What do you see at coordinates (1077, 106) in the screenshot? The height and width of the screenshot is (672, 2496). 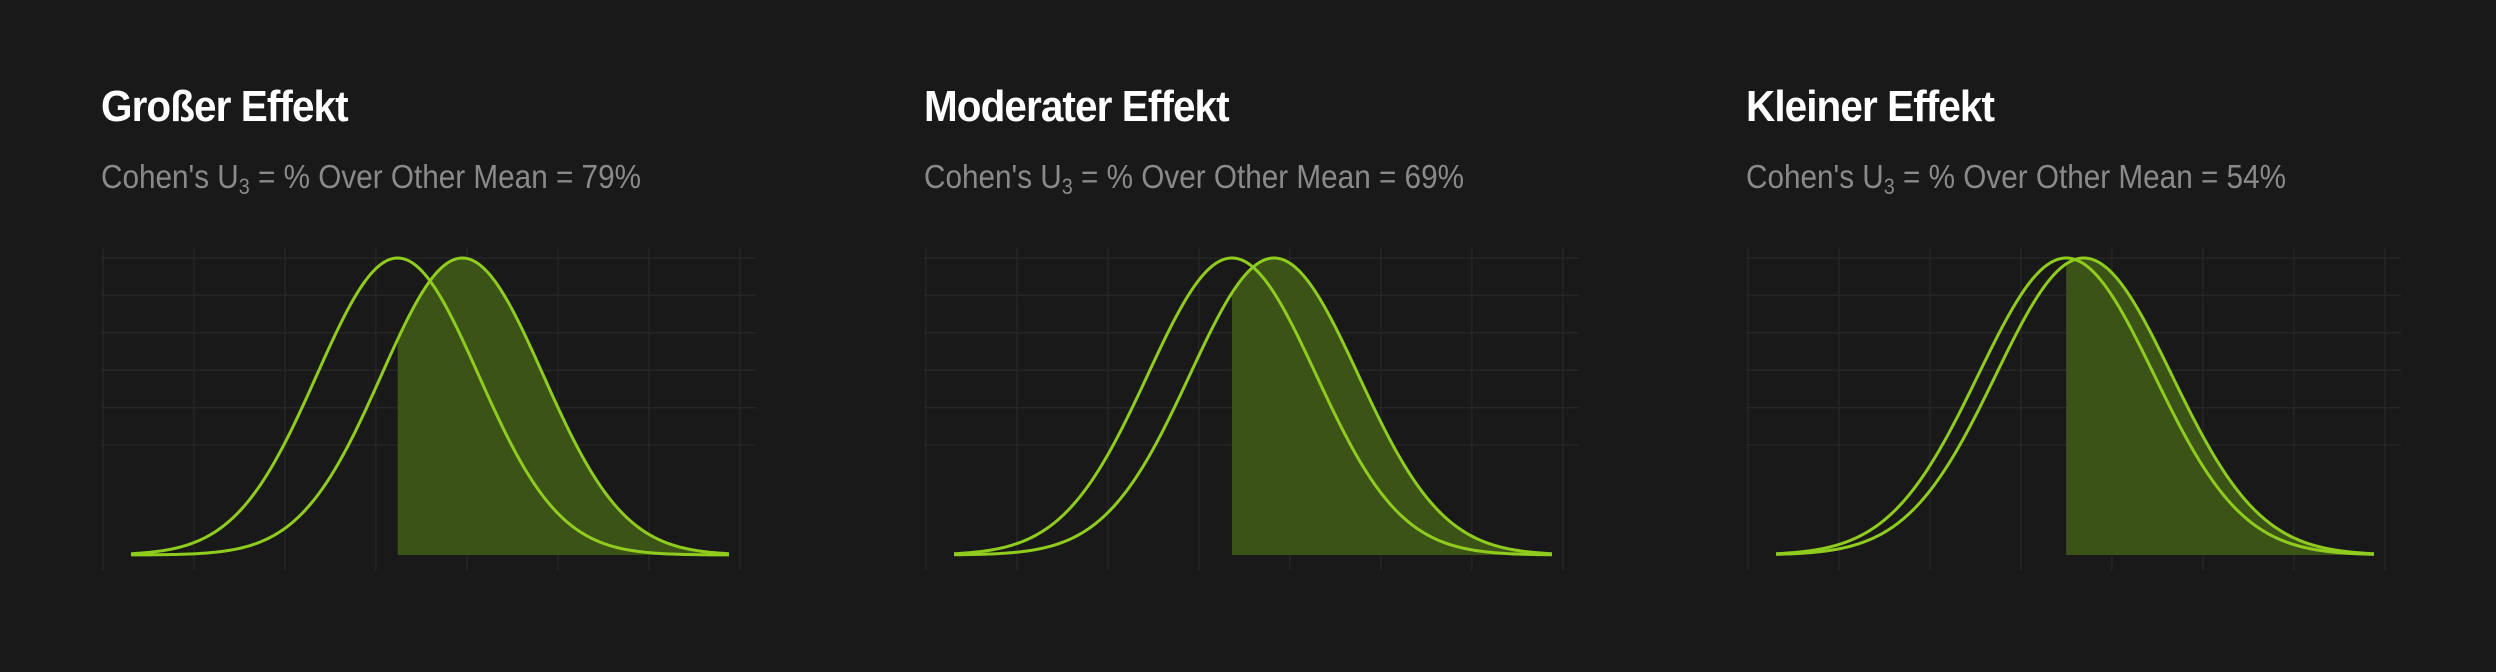 I see `panel-title: Moderater Effekt` at bounding box center [1077, 106].